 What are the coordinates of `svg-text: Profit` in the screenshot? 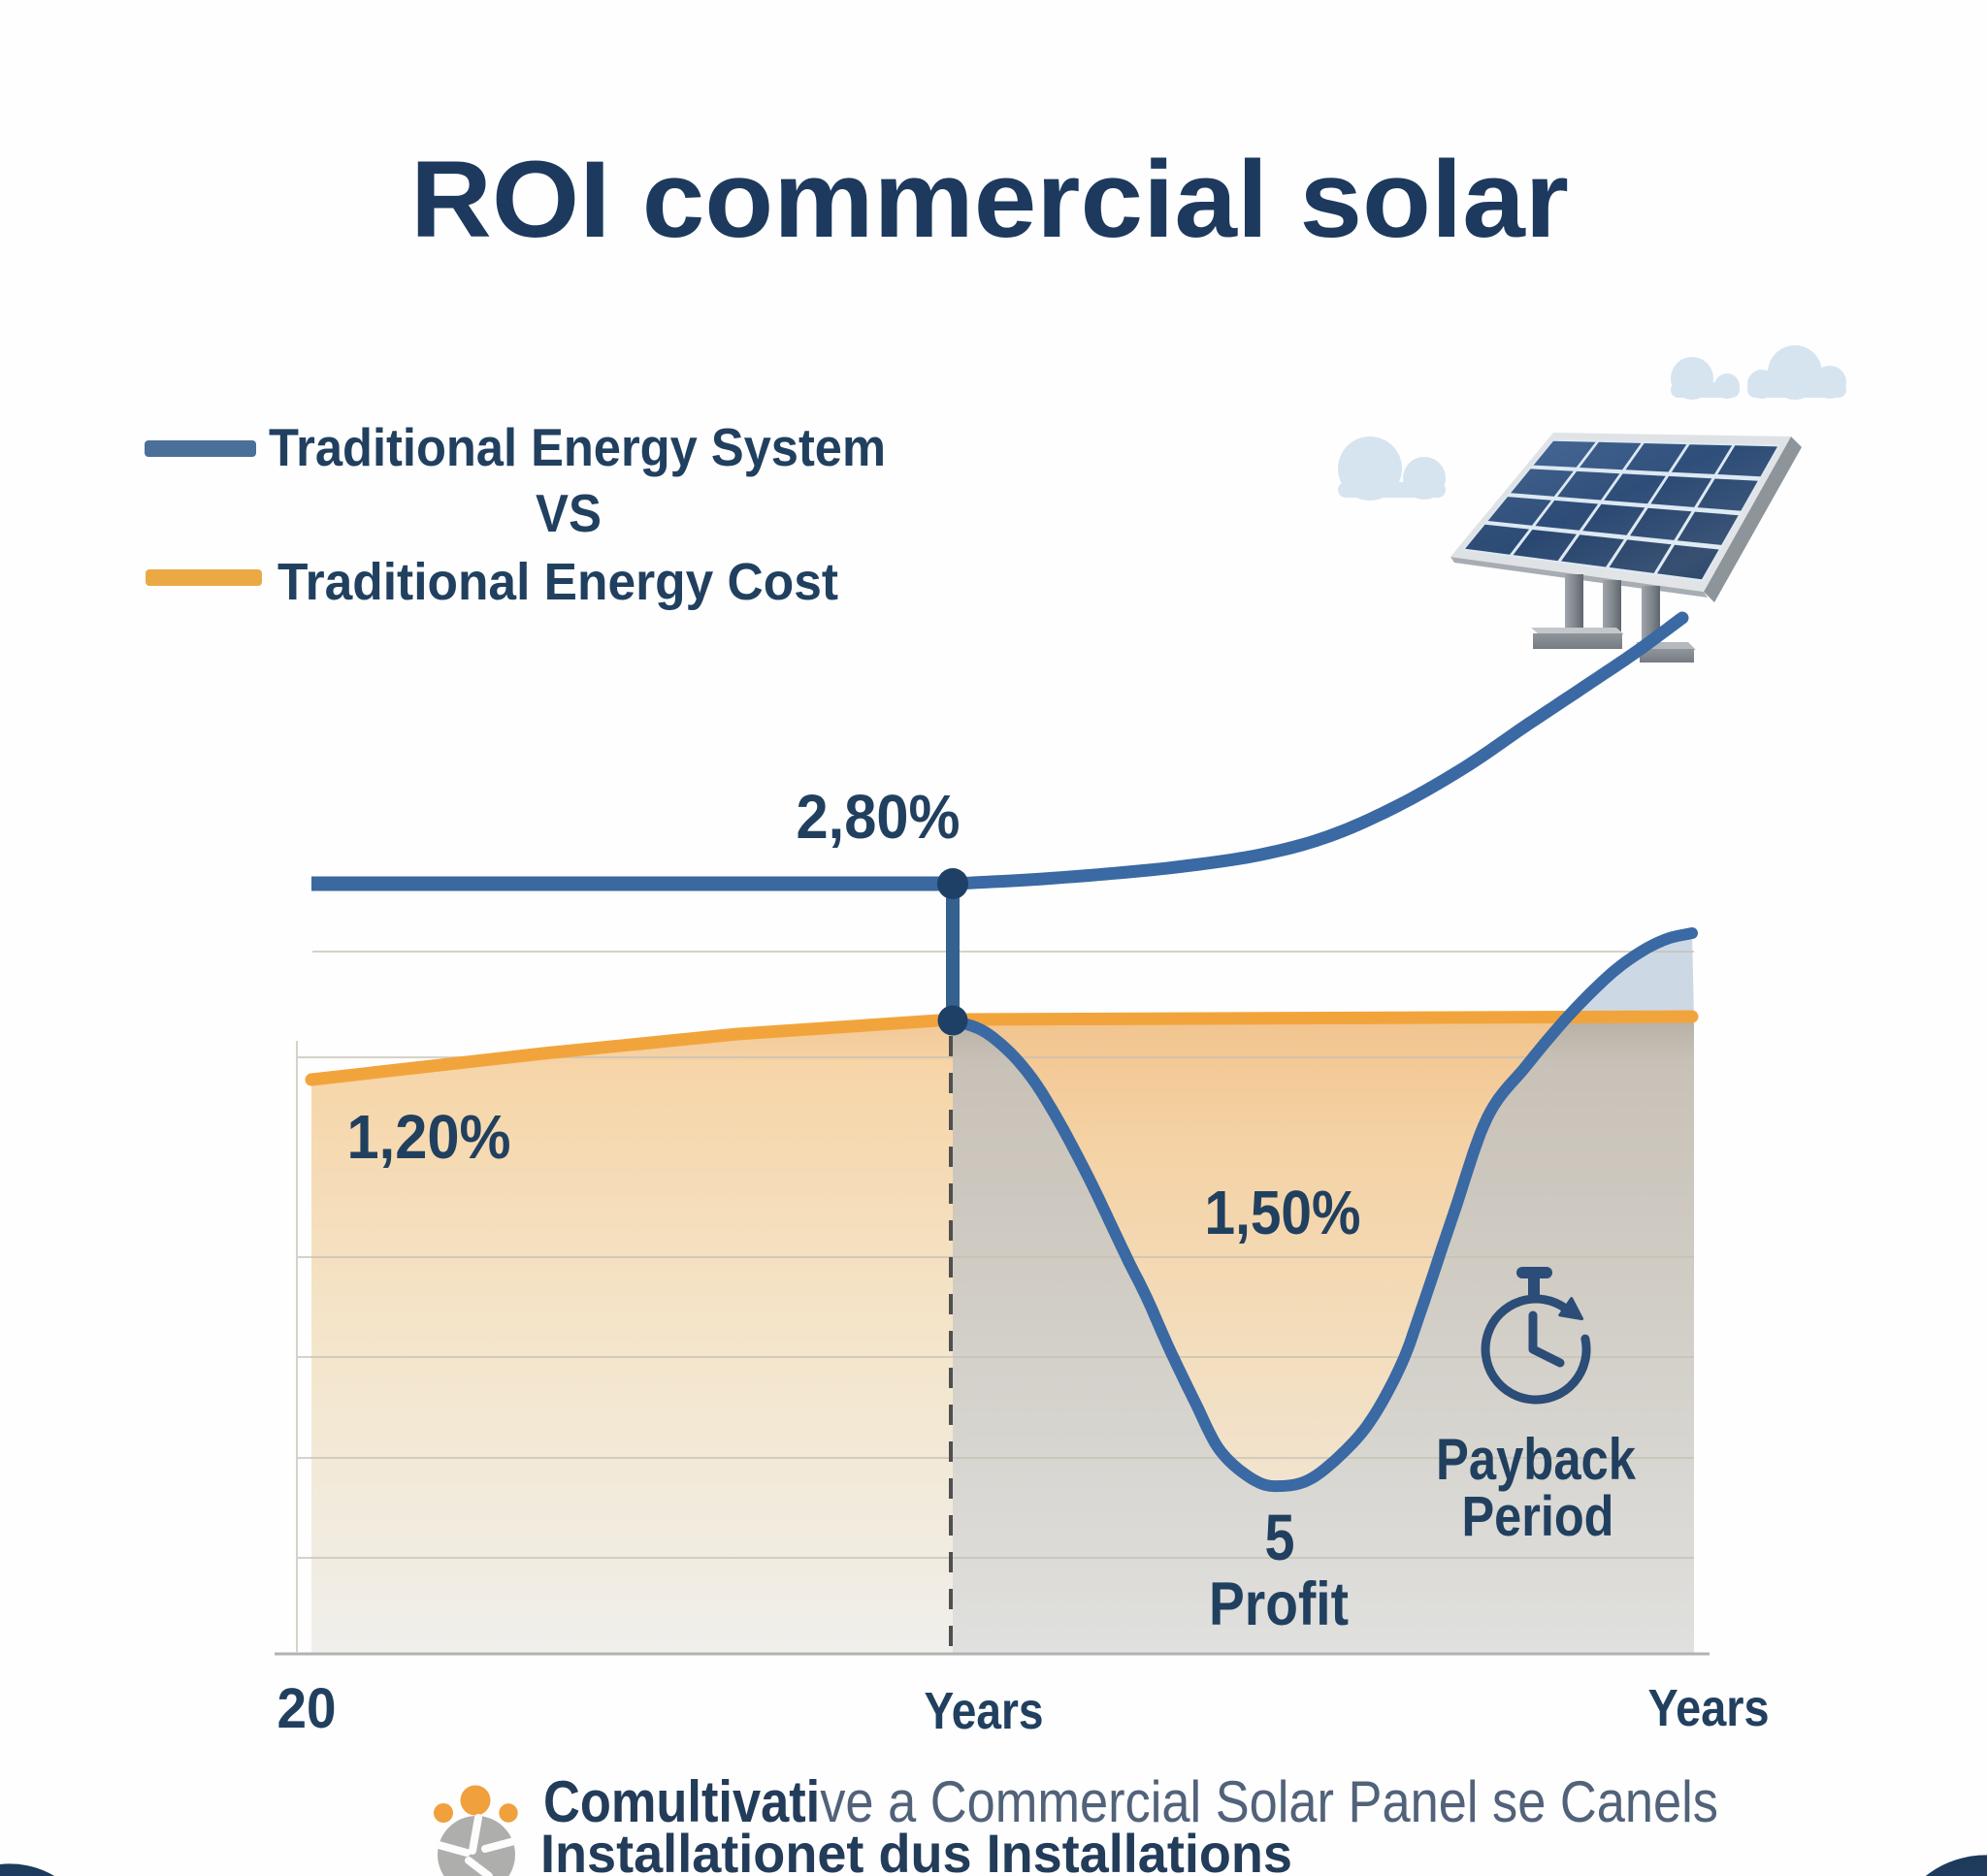 It's located at (1279, 1604).